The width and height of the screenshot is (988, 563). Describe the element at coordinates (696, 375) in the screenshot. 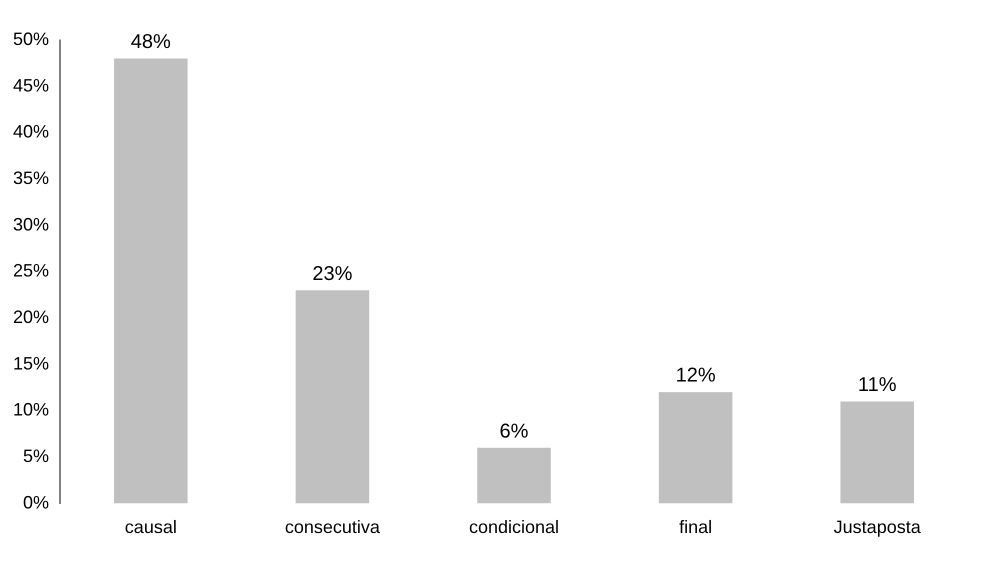

I see `data-label: 12%` at that location.